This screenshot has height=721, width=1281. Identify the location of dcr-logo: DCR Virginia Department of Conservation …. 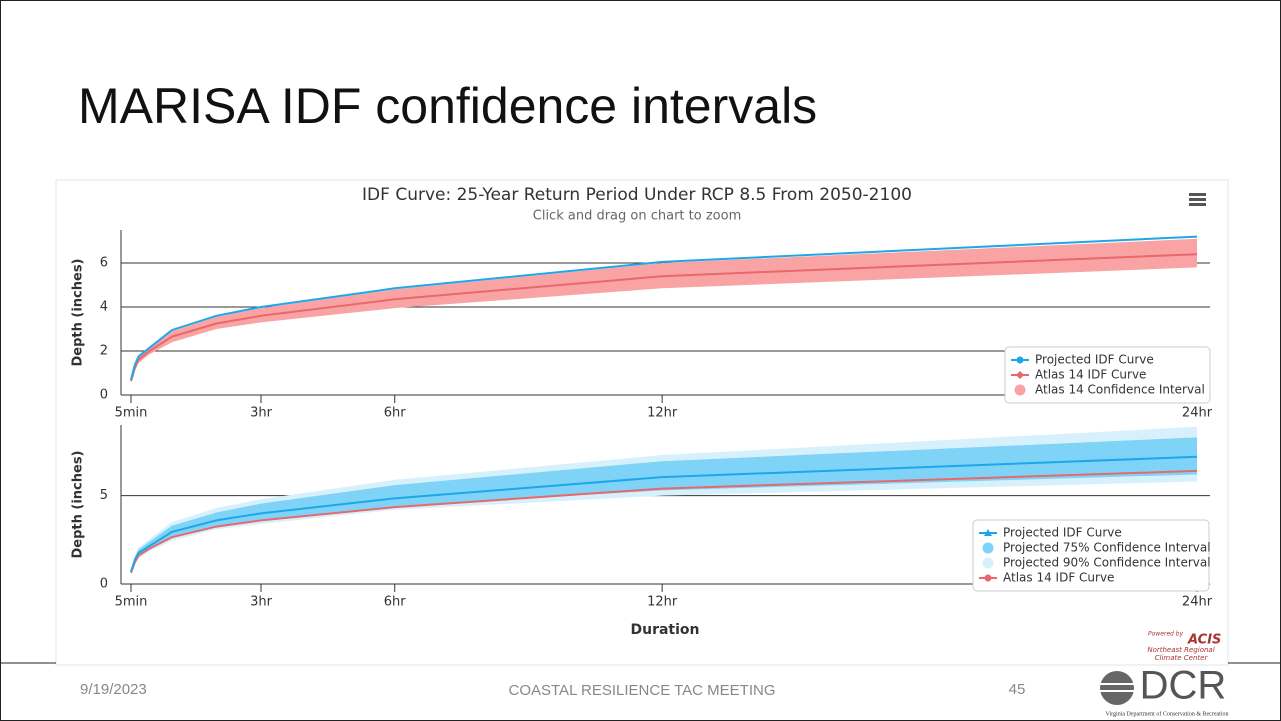
(1164, 690).